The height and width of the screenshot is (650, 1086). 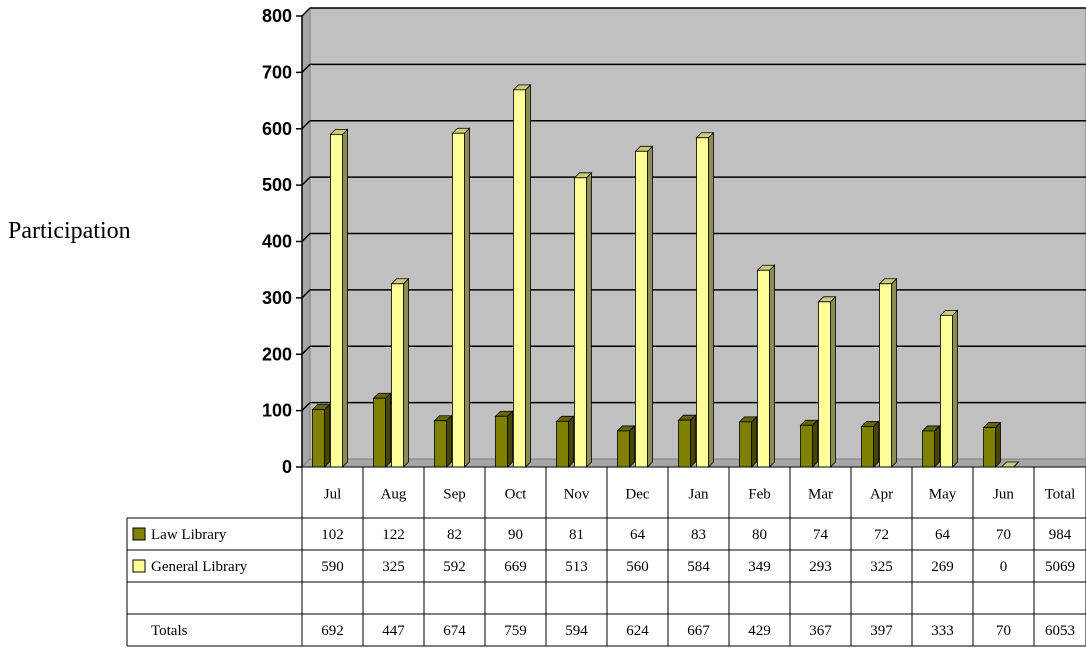 I want to click on table-data-label: 70, so click(x=1003, y=535).